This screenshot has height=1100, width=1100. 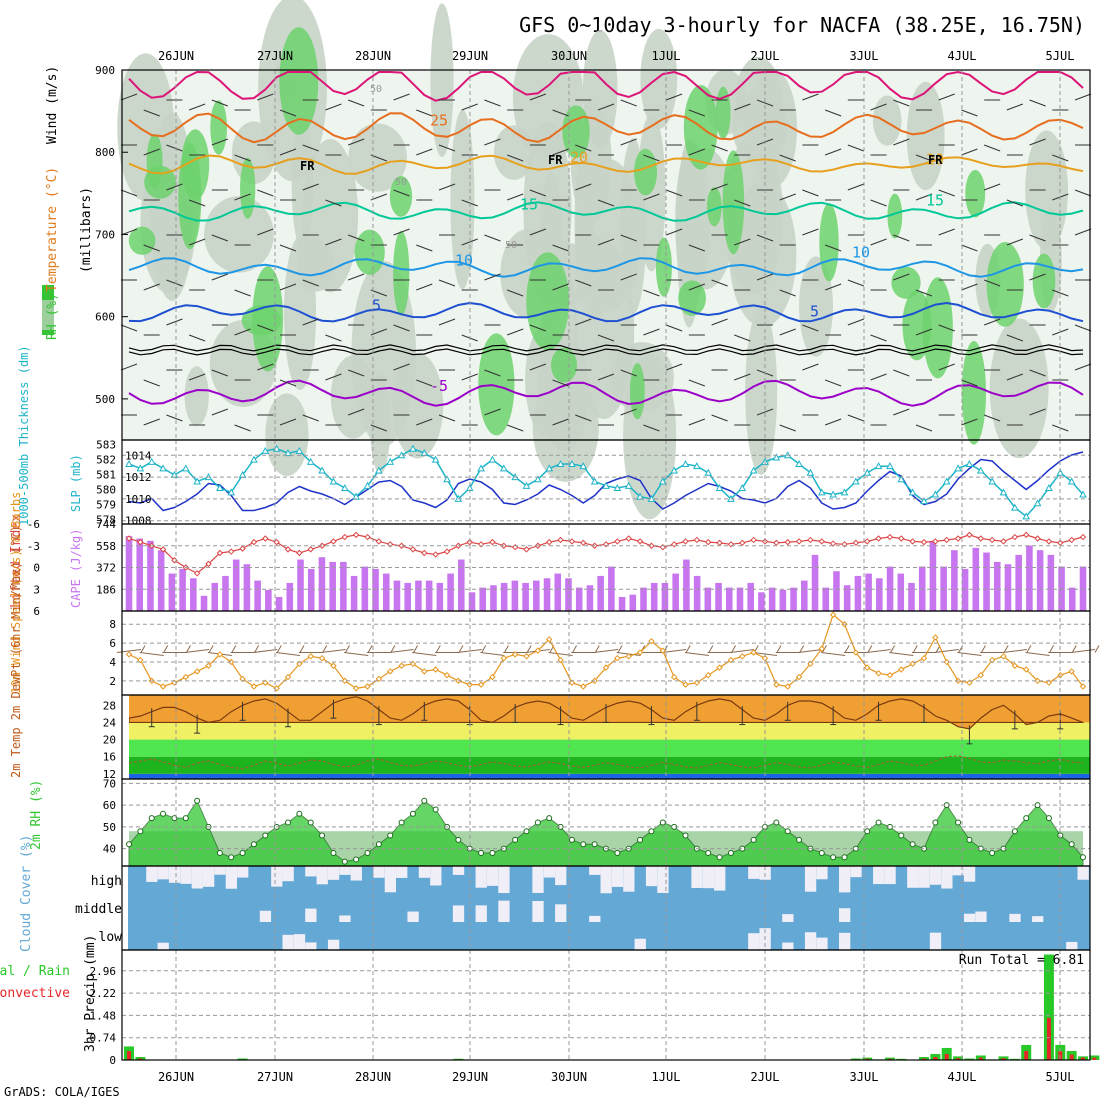 I want to click on temperature-band, so click(x=606, y=731).